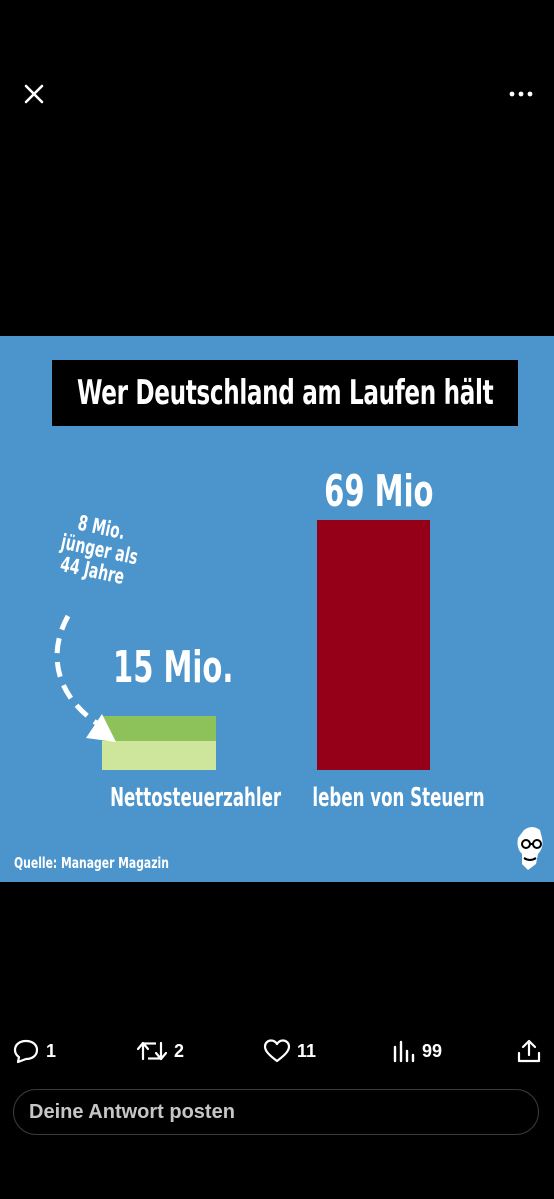  I want to click on annotation-text: 8 Mio. jünger als 44 Jahre, so click(99, 549).